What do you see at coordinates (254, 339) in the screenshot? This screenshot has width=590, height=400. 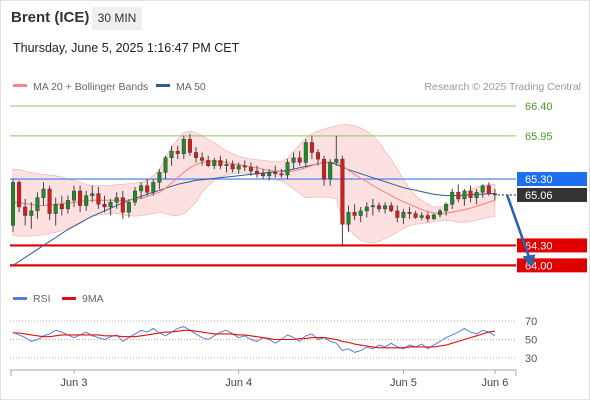 I see `rsi-ma-line` at bounding box center [254, 339].